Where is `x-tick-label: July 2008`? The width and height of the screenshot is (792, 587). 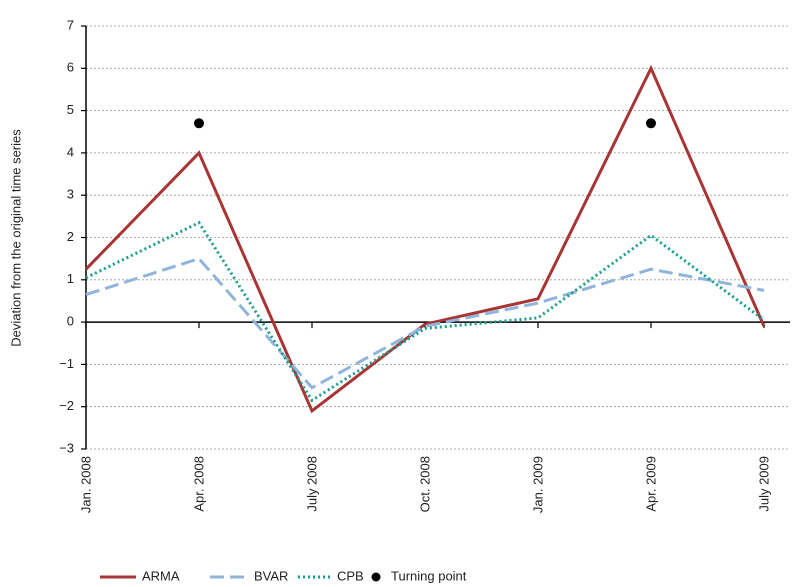 x-tick-label: July 2008 is located at coordinates (311, 484).